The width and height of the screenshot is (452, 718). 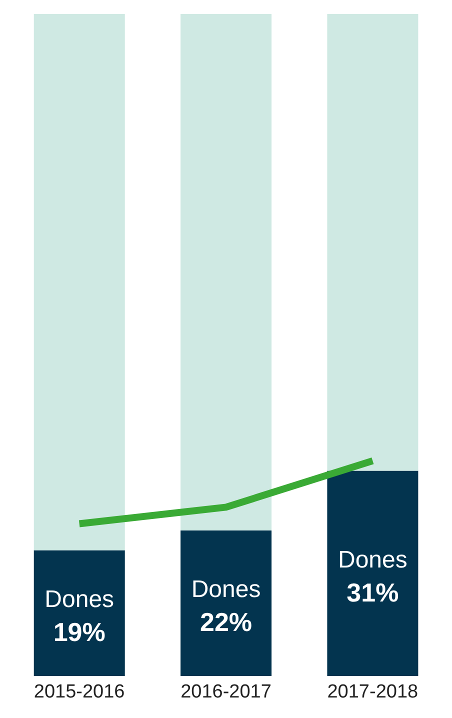 What do you see at coordinates (79, 632) in the screenshot?
I see `data-label: 19%` at bounding box center [79, 632].